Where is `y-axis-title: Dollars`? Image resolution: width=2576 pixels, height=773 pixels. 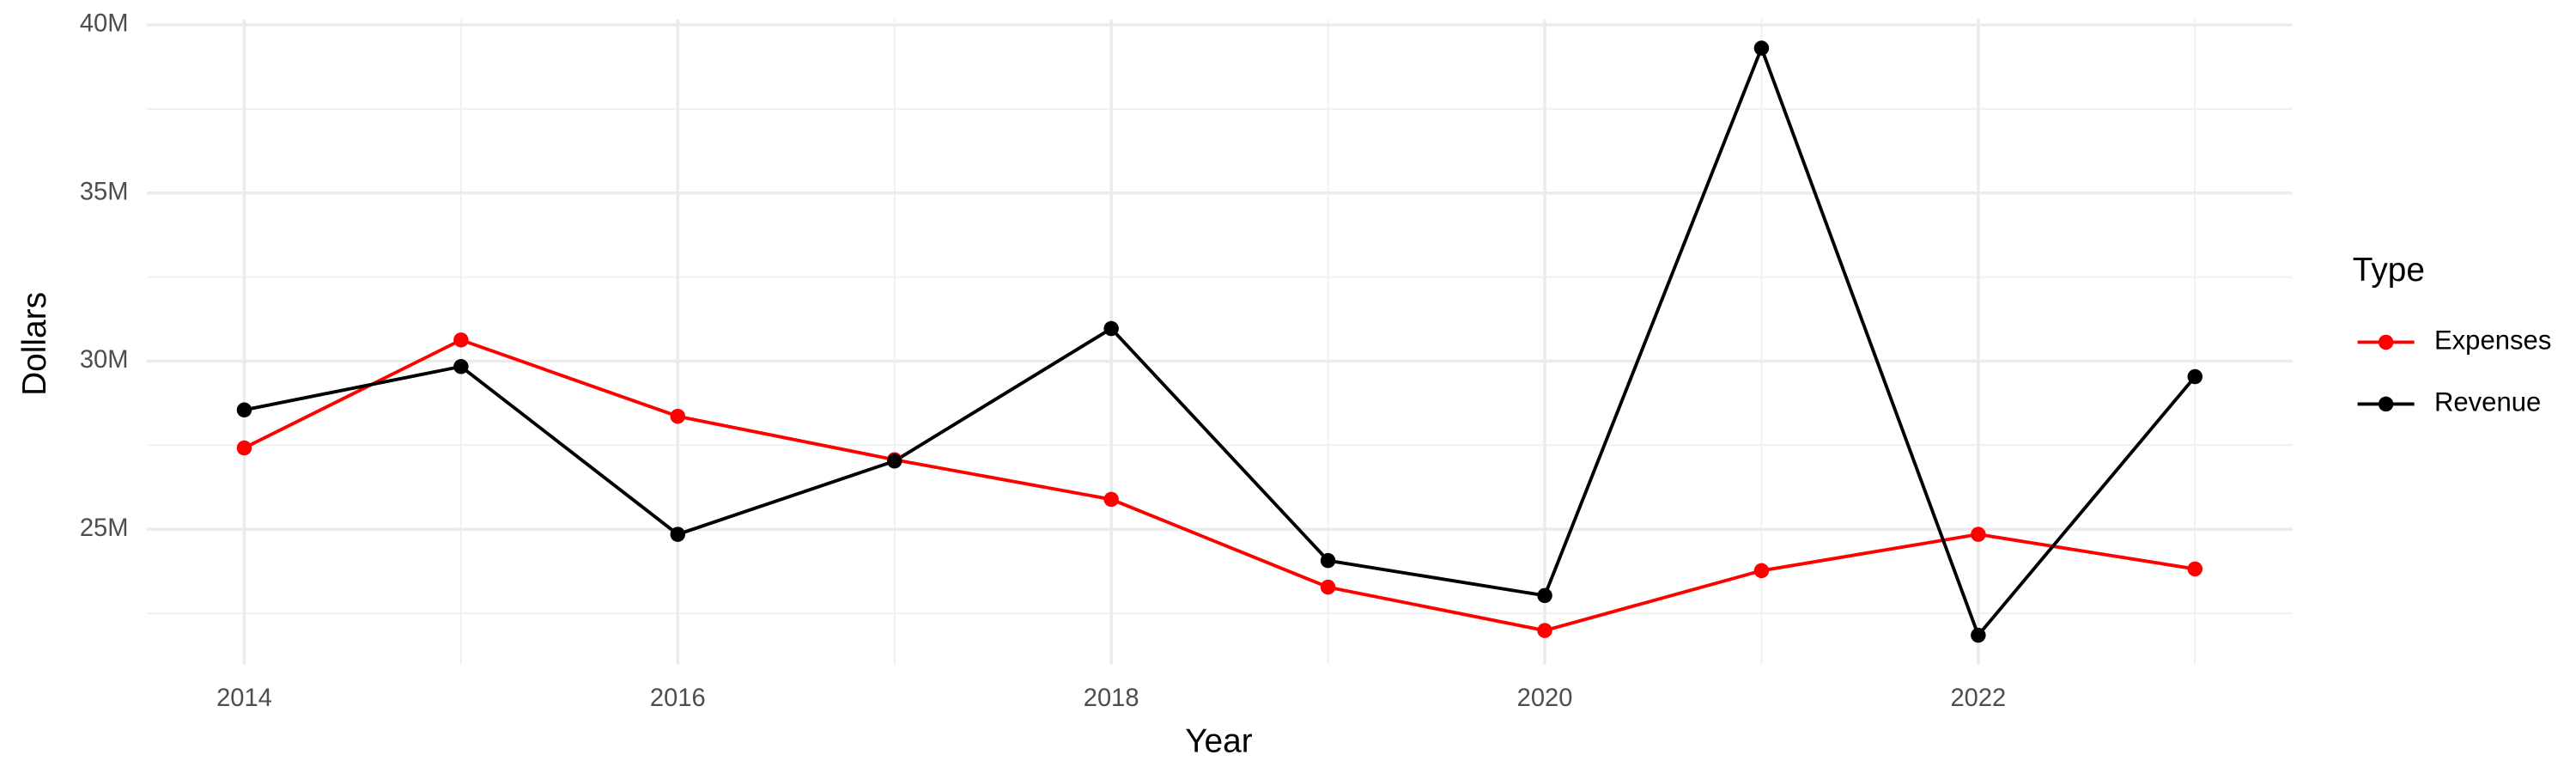 y-axis-title: Dollars is located at coordinates (34, 344).